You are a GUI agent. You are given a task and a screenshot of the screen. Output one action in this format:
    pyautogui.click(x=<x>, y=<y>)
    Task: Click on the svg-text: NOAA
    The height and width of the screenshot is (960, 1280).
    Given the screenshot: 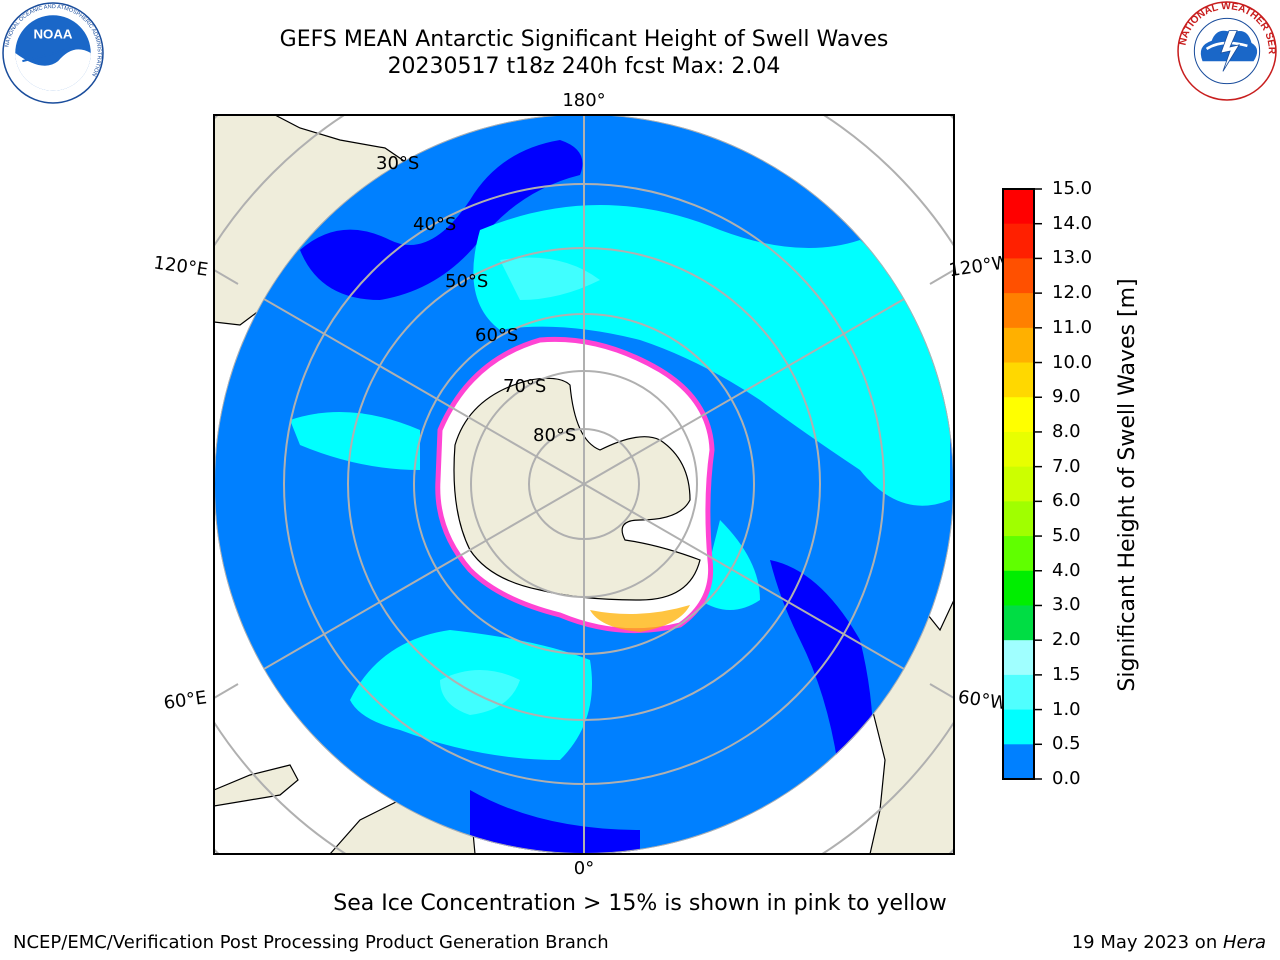 What is the action you would take?
    pyautogui.click(x=52, y=34)
    